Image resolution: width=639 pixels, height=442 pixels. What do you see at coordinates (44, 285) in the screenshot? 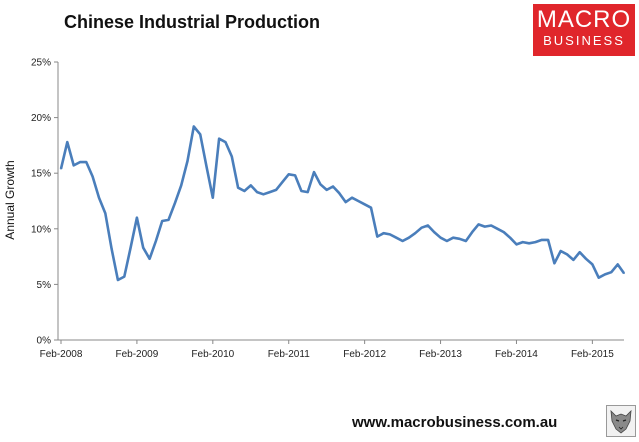
I see `y-tick-label: 5%` at bounding box center [44, 285].